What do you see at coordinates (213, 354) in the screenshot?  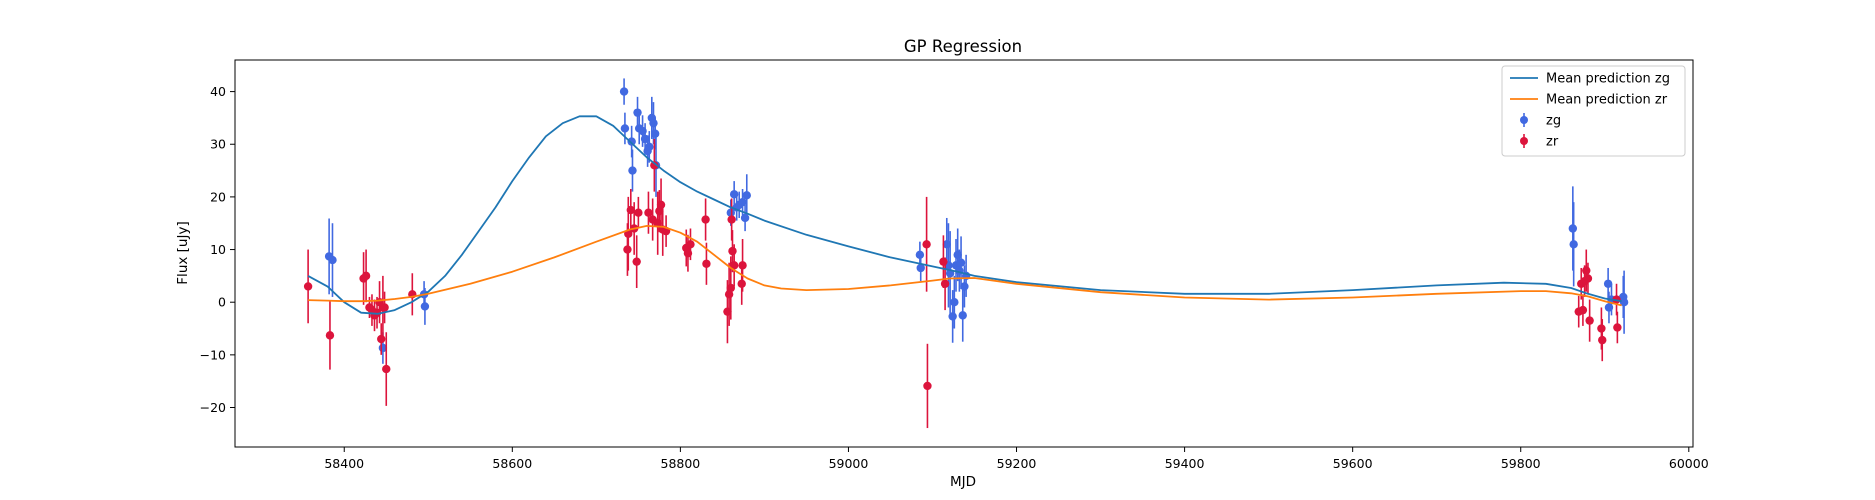 I see `y-tick-label: −10` at bounding box center [213, 354].